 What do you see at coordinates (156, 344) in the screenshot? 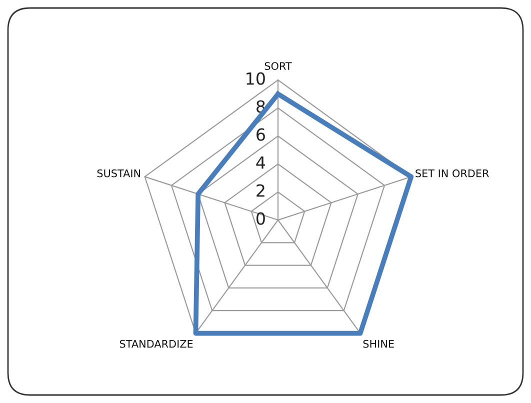
I see `spoke-label: STANDARDIZE` at bounding box center [156, 344].